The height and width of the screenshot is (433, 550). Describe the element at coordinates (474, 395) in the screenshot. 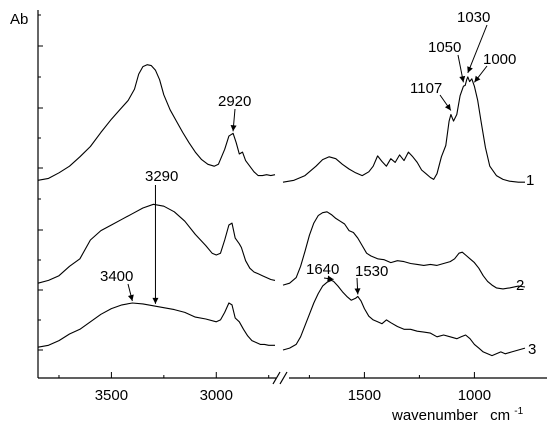

I see `x-tick-label: 1000` at that location.